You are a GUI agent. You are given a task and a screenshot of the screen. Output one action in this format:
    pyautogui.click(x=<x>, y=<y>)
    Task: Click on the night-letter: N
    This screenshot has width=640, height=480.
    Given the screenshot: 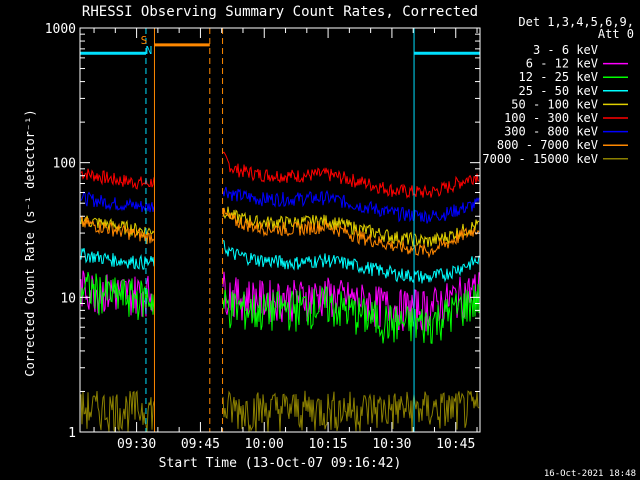 What is the action you would take?
    pyautogui.click(x=149, y=50)
    